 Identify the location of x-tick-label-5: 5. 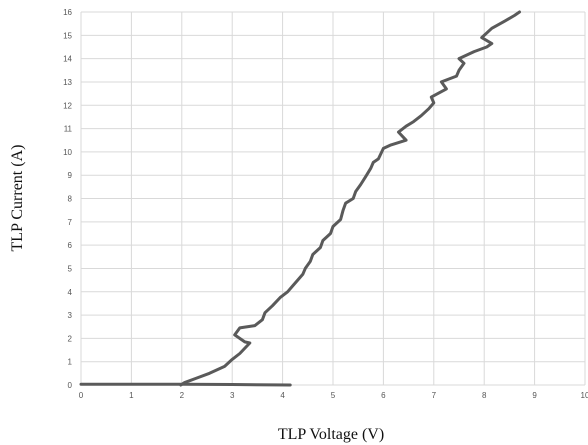
(333, 395).